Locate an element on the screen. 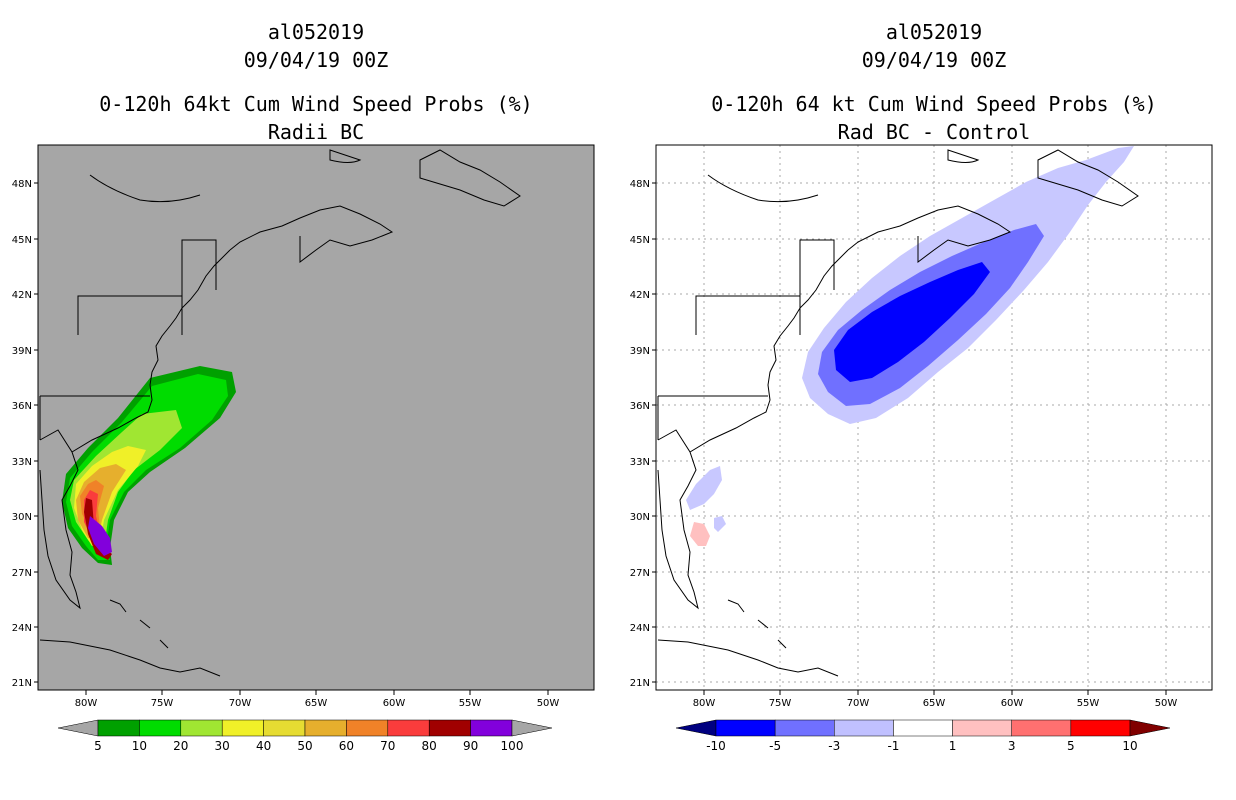 The image size is (1236, 800). right-lon-label: 75W is located at coordinates (780, 703).